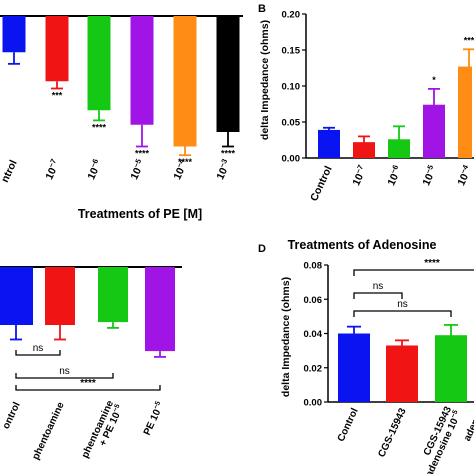 The width and height of the screenshot is (474, 474). I want to click on panel-a-tick-label: 10−7, so click(51, 169).